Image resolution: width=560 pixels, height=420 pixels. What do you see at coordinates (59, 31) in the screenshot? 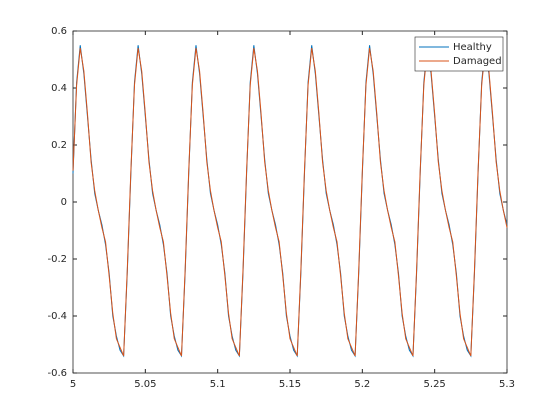
I see `y-tick-label: 0.6` at bounding box center [59, 31].